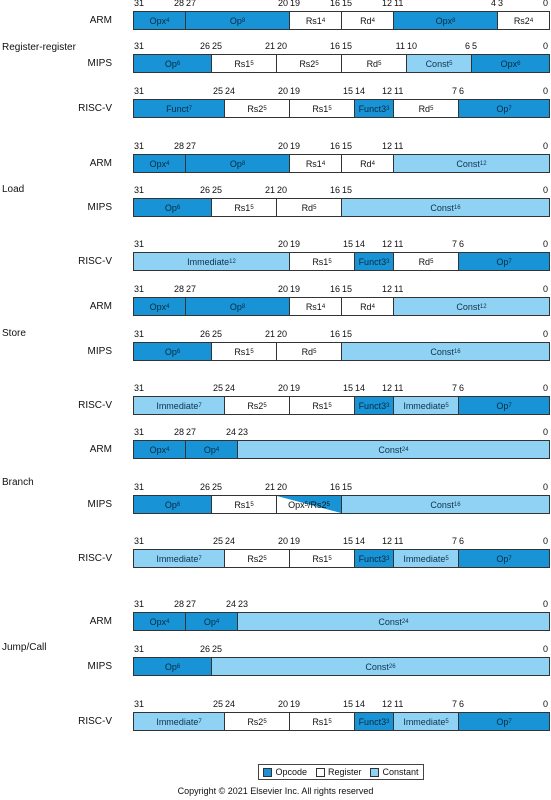 Image resolution: width=551 pixels, height=800 pixels. Describe the element at coordinates (493, 4) in the screenshot. I see `bit-number: 4` at that location.